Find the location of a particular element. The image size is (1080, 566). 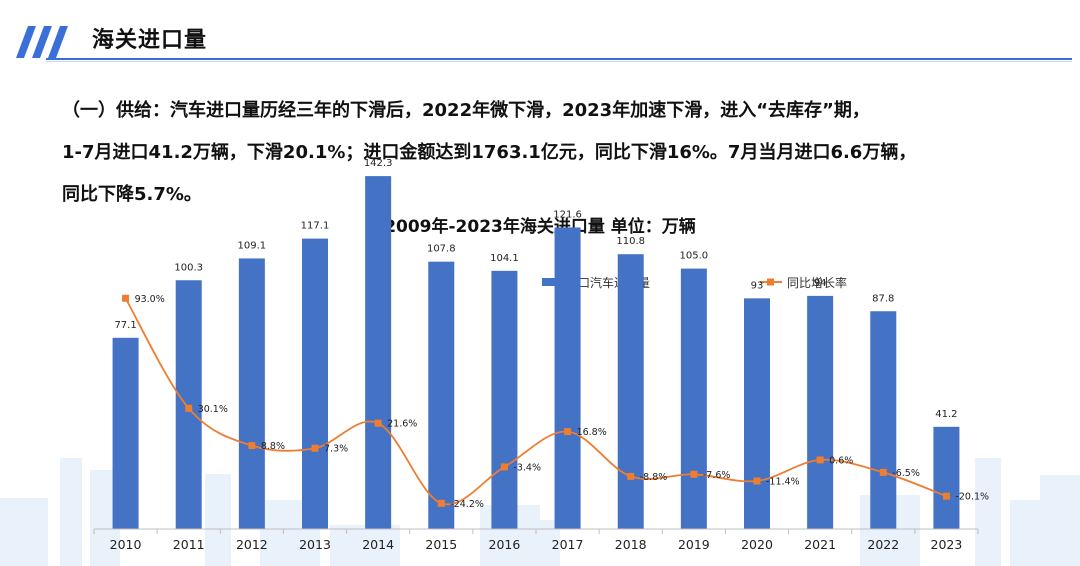

x-tick-label-2020: 2020 is located at coordinates (757, 544).